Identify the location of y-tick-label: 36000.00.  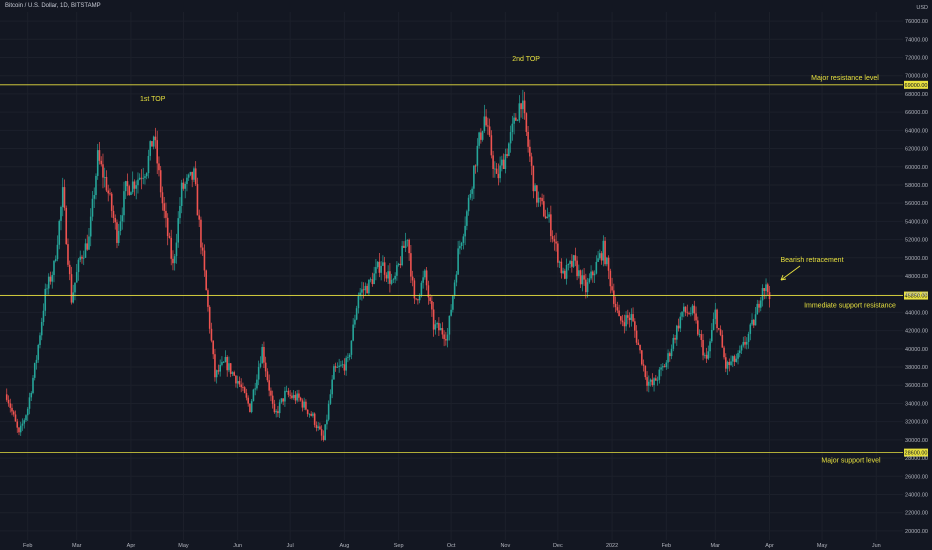
(916, 386).